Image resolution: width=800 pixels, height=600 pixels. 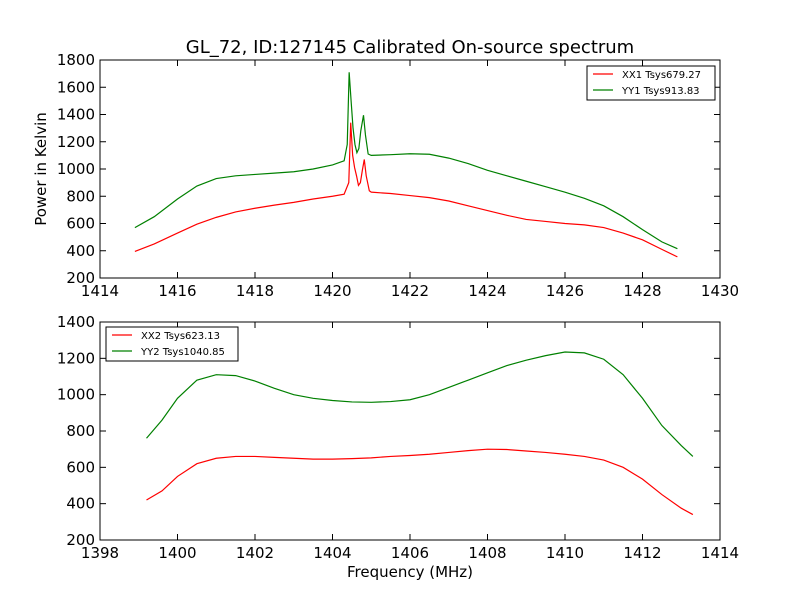 I want to click on x-tick-label: 1404, so click(x=332, y=553).